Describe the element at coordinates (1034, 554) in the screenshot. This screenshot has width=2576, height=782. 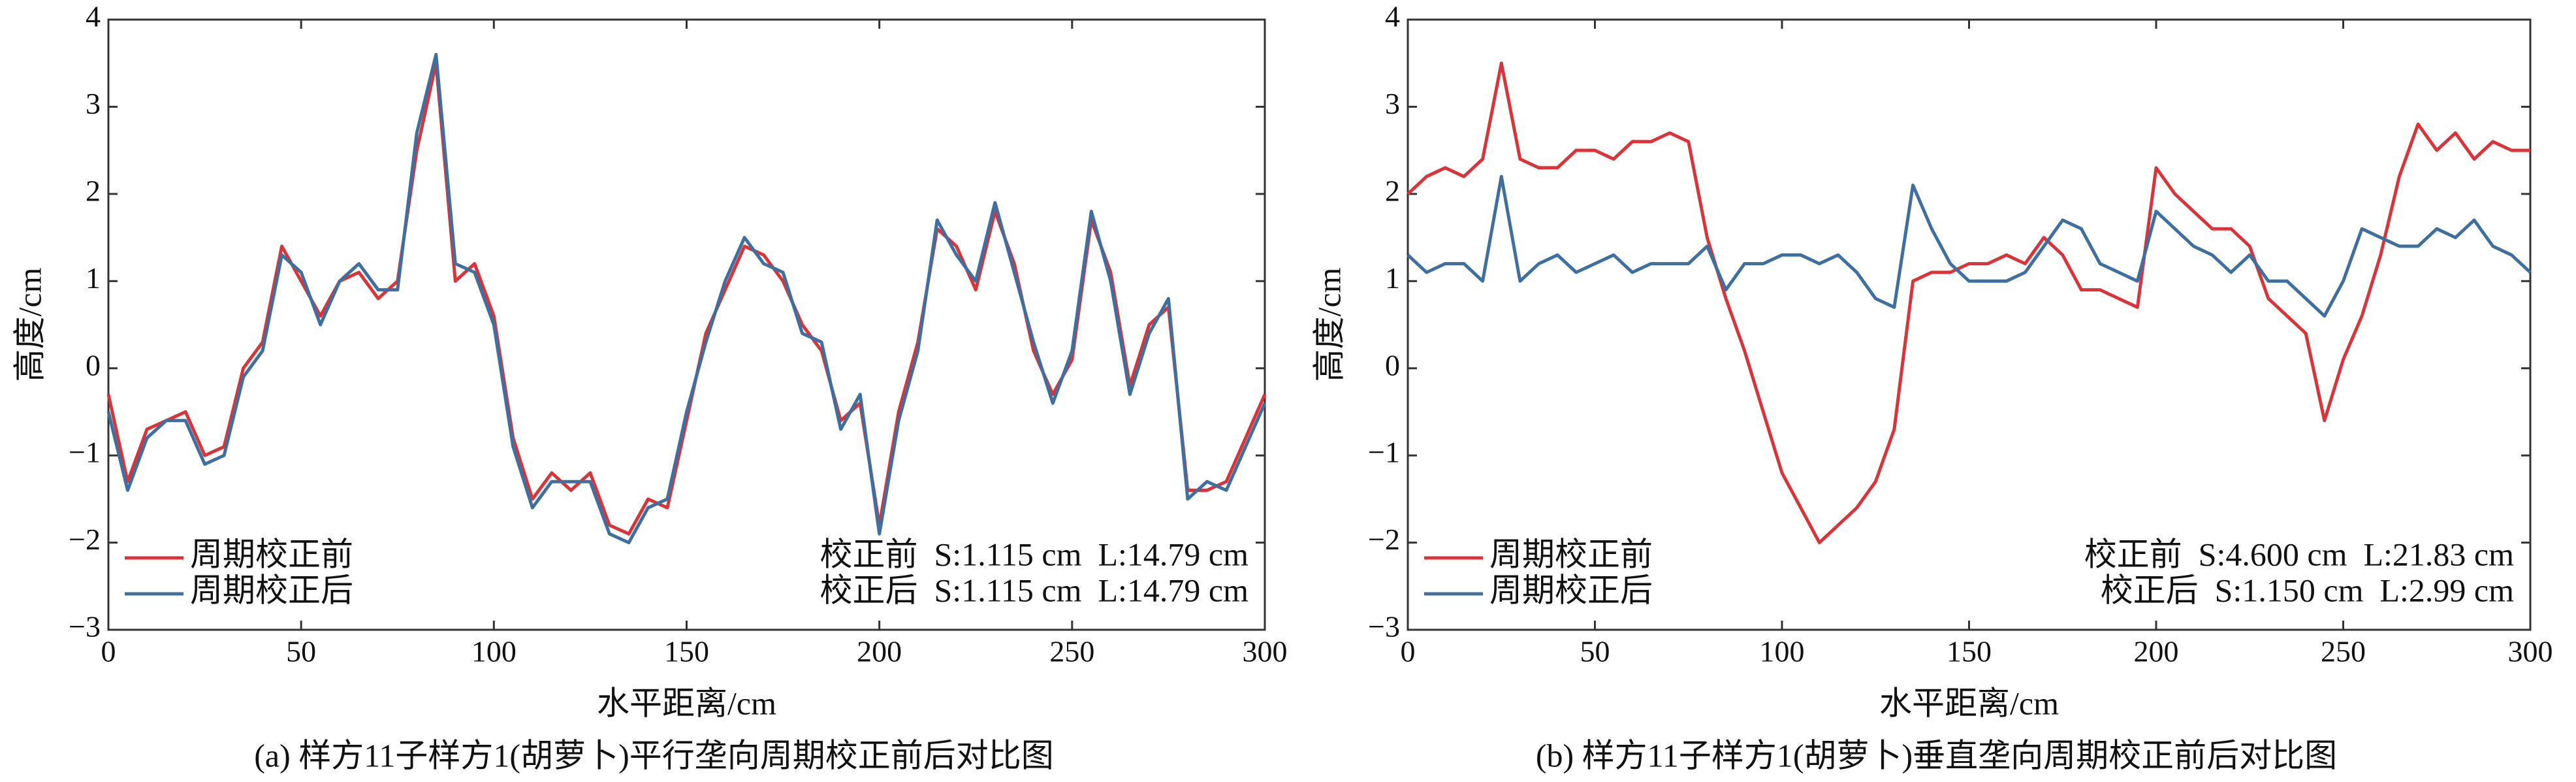
I see `annotation: 校正前 S:1.115 cm L:14.79 cm` at that location.